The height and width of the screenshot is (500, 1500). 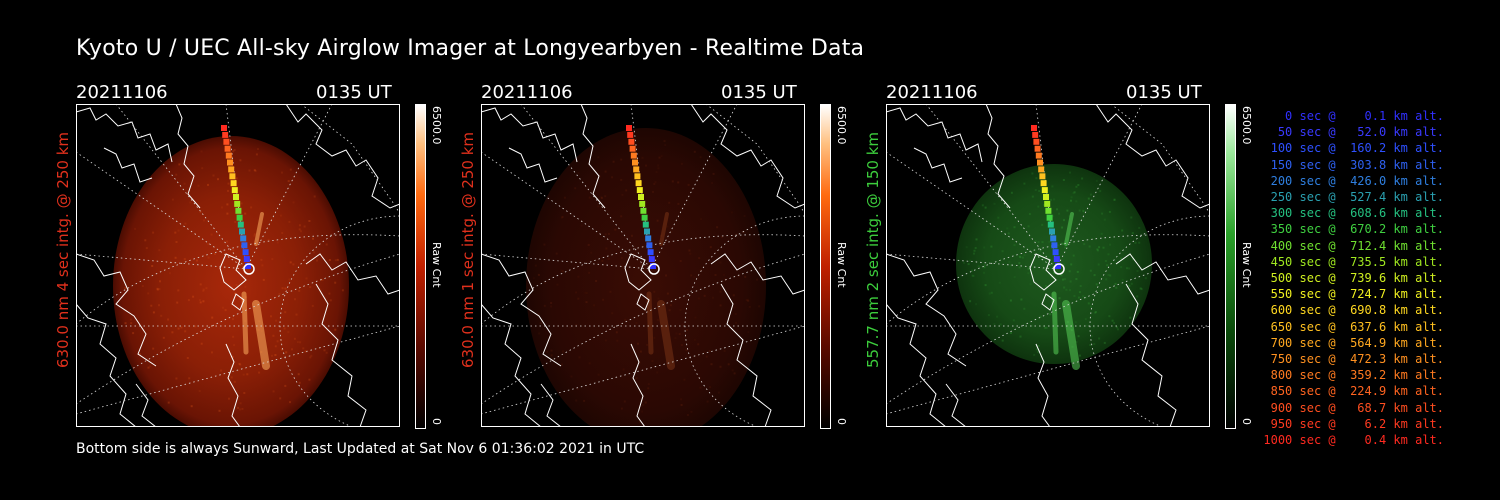 I want to click on sky-disc, so click(x=231, y=281).